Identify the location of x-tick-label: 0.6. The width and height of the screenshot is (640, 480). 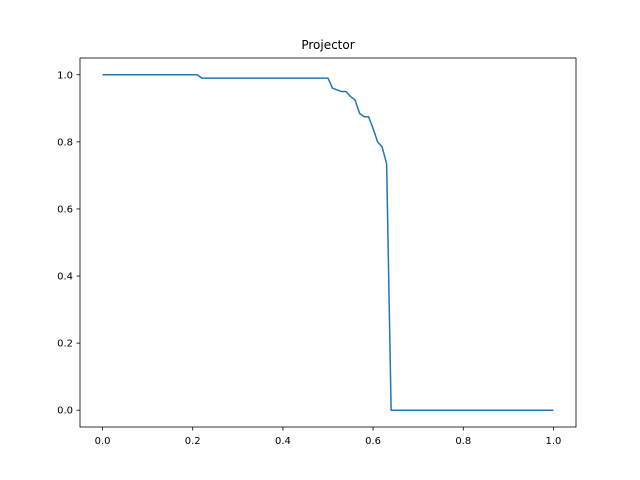
(373, 441).